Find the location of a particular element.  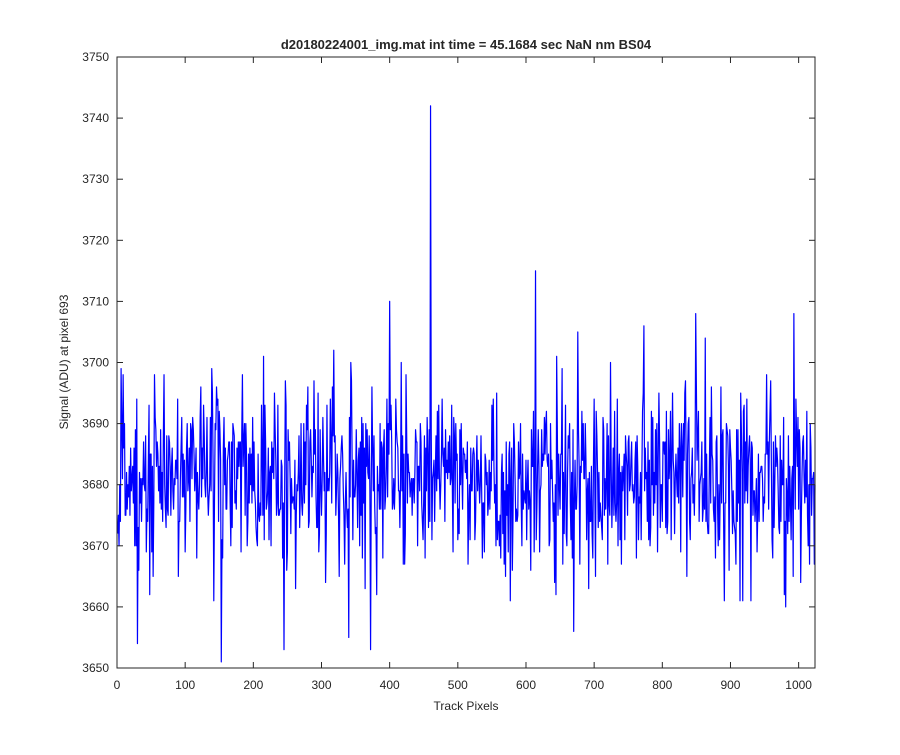

y-tick-label: 3700 is located at coordinates (95, 363).